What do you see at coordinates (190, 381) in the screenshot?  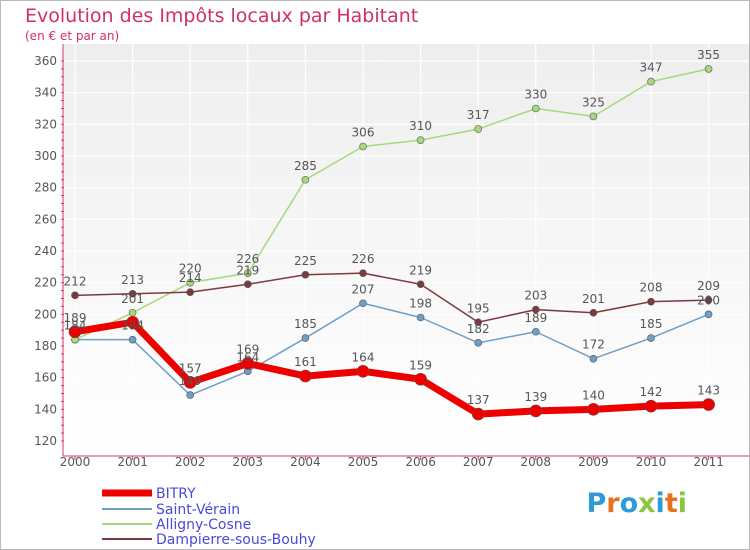 I see `data-label: 149` at bounding box center [190, 381].